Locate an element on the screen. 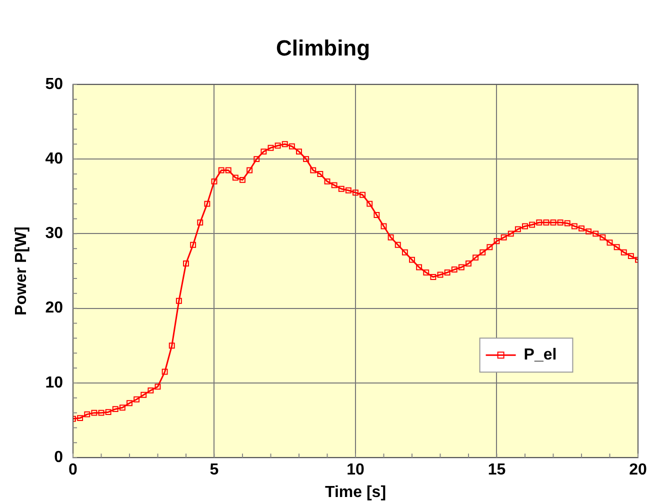  y-tick-label: 20 is located at coordinates (54, 308).